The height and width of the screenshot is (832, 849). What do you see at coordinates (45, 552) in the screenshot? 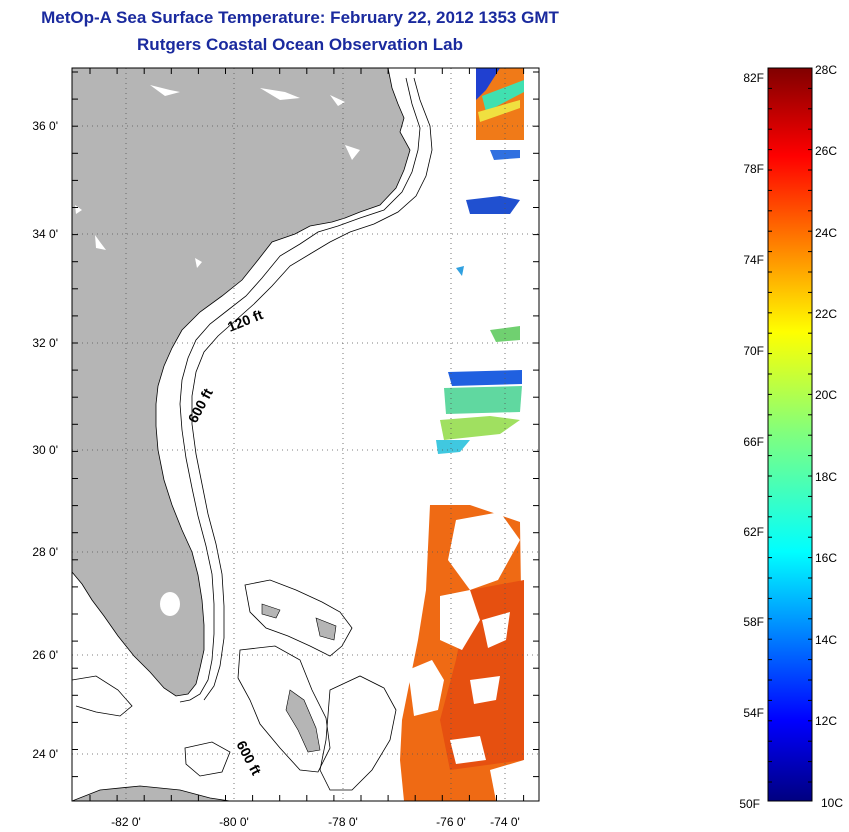
I see `lat-label: 28 0'` at bounding box center [45, 552].